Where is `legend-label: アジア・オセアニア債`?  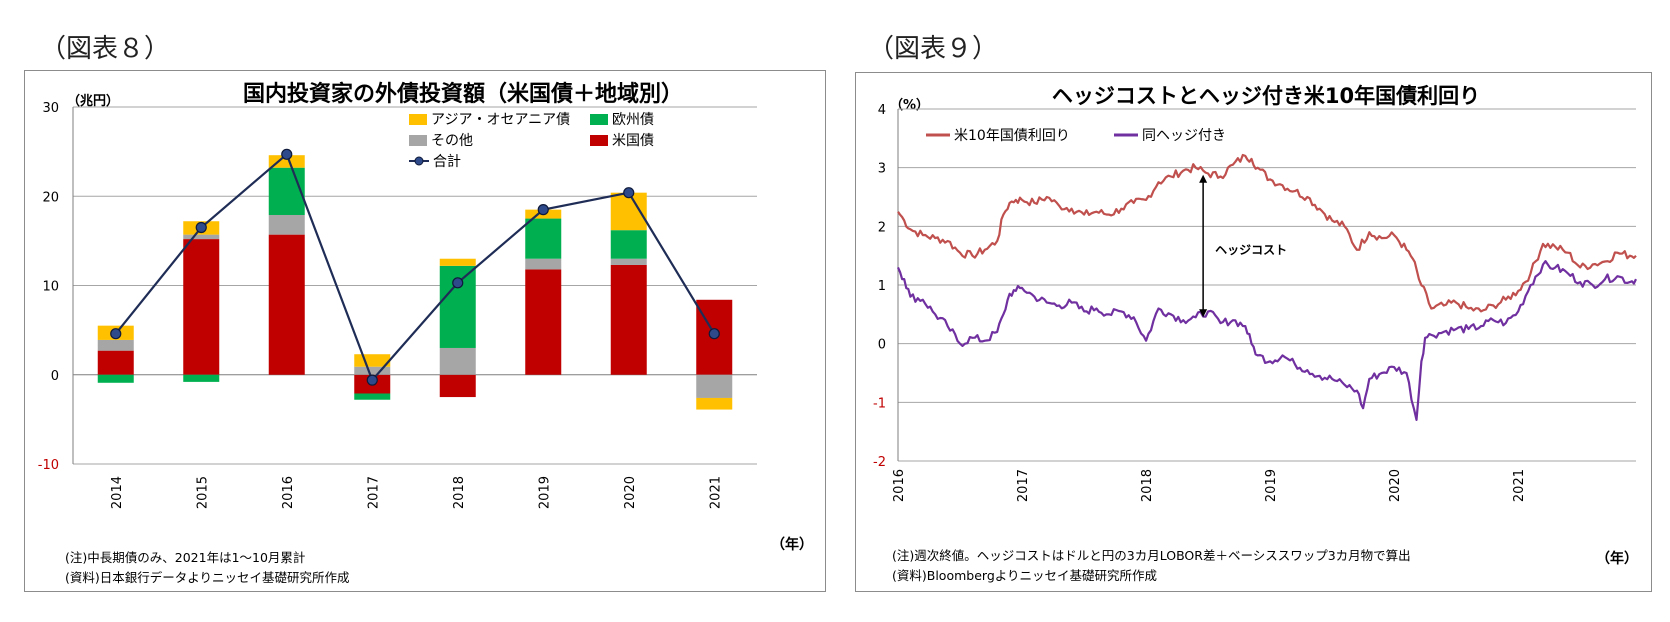
legend-label: アジア・オセアニア債 is located at coordinates (500, 120).